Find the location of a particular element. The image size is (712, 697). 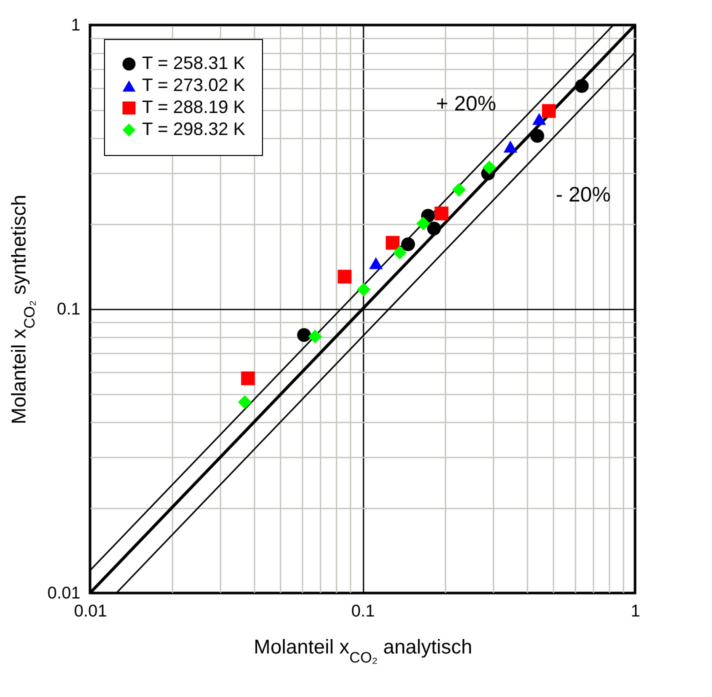

legend-label: T = 258.31 K is located at coordinates (194, 63).